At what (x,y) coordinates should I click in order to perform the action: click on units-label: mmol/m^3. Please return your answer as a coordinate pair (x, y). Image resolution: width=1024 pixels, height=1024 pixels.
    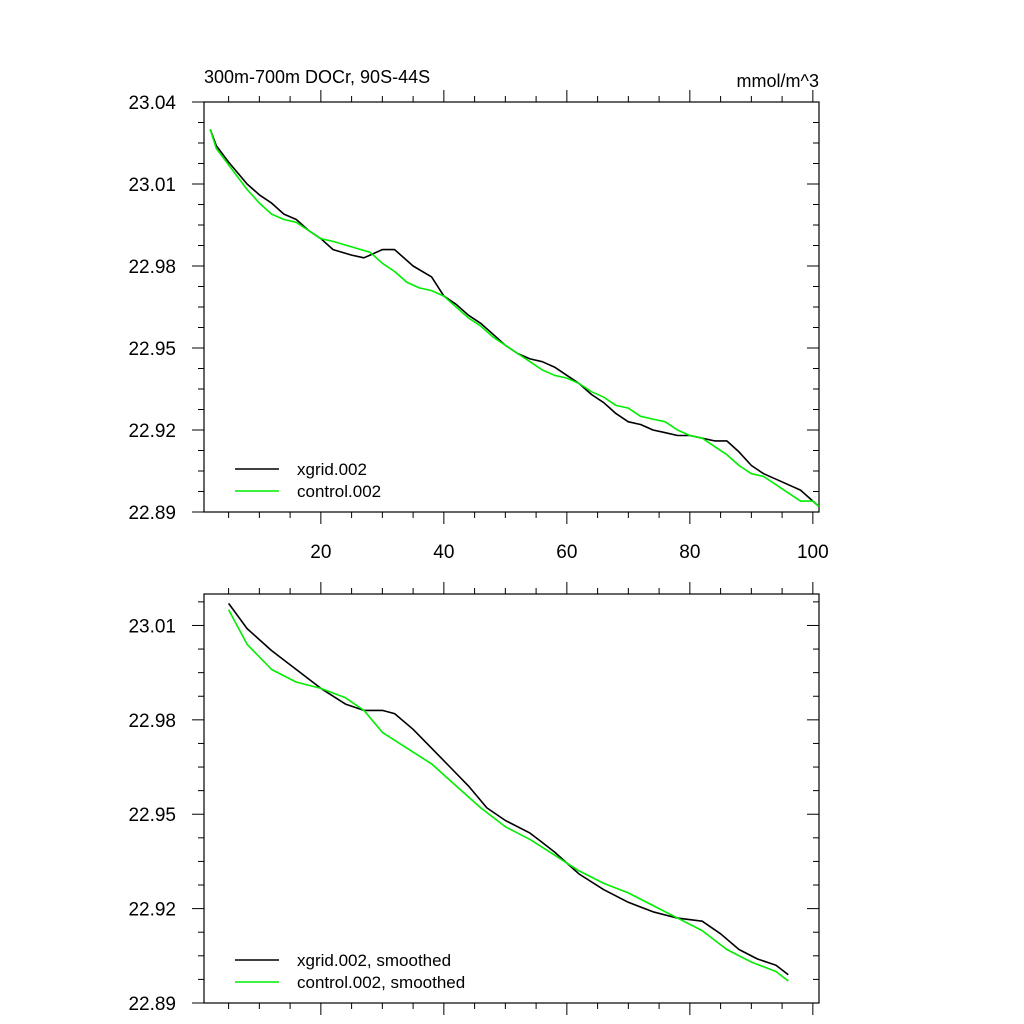
    Looking at the image, I should click on (778, 81).